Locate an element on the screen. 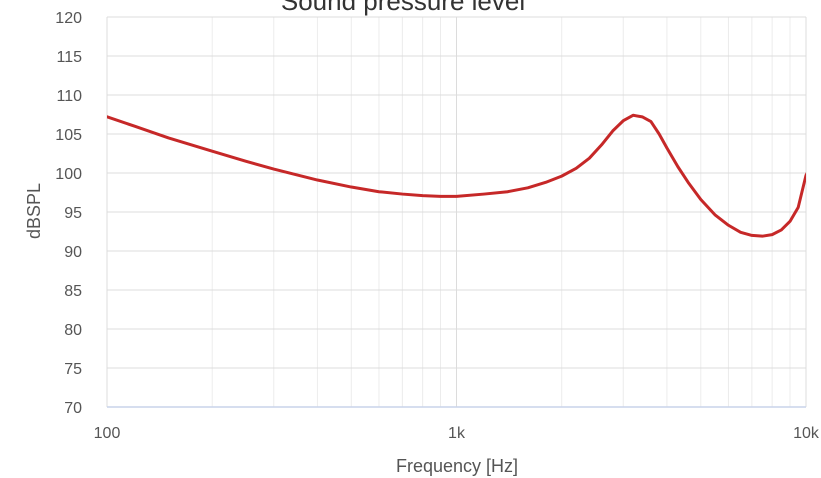  y-tick-label: 90 is located at coordinates (73, 252).